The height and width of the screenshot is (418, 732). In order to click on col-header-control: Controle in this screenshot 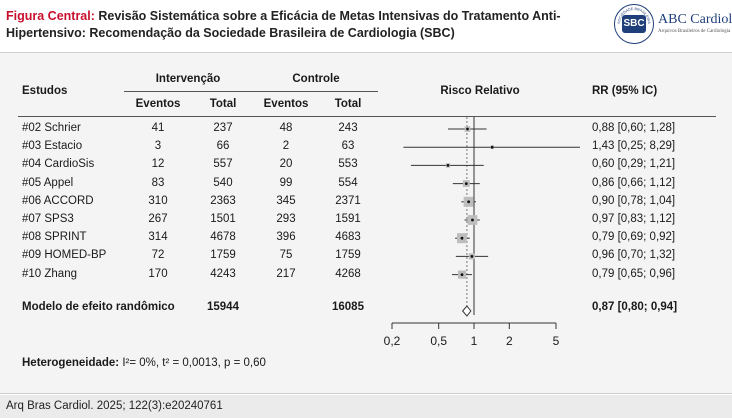, I will do `click(316, 79)`.